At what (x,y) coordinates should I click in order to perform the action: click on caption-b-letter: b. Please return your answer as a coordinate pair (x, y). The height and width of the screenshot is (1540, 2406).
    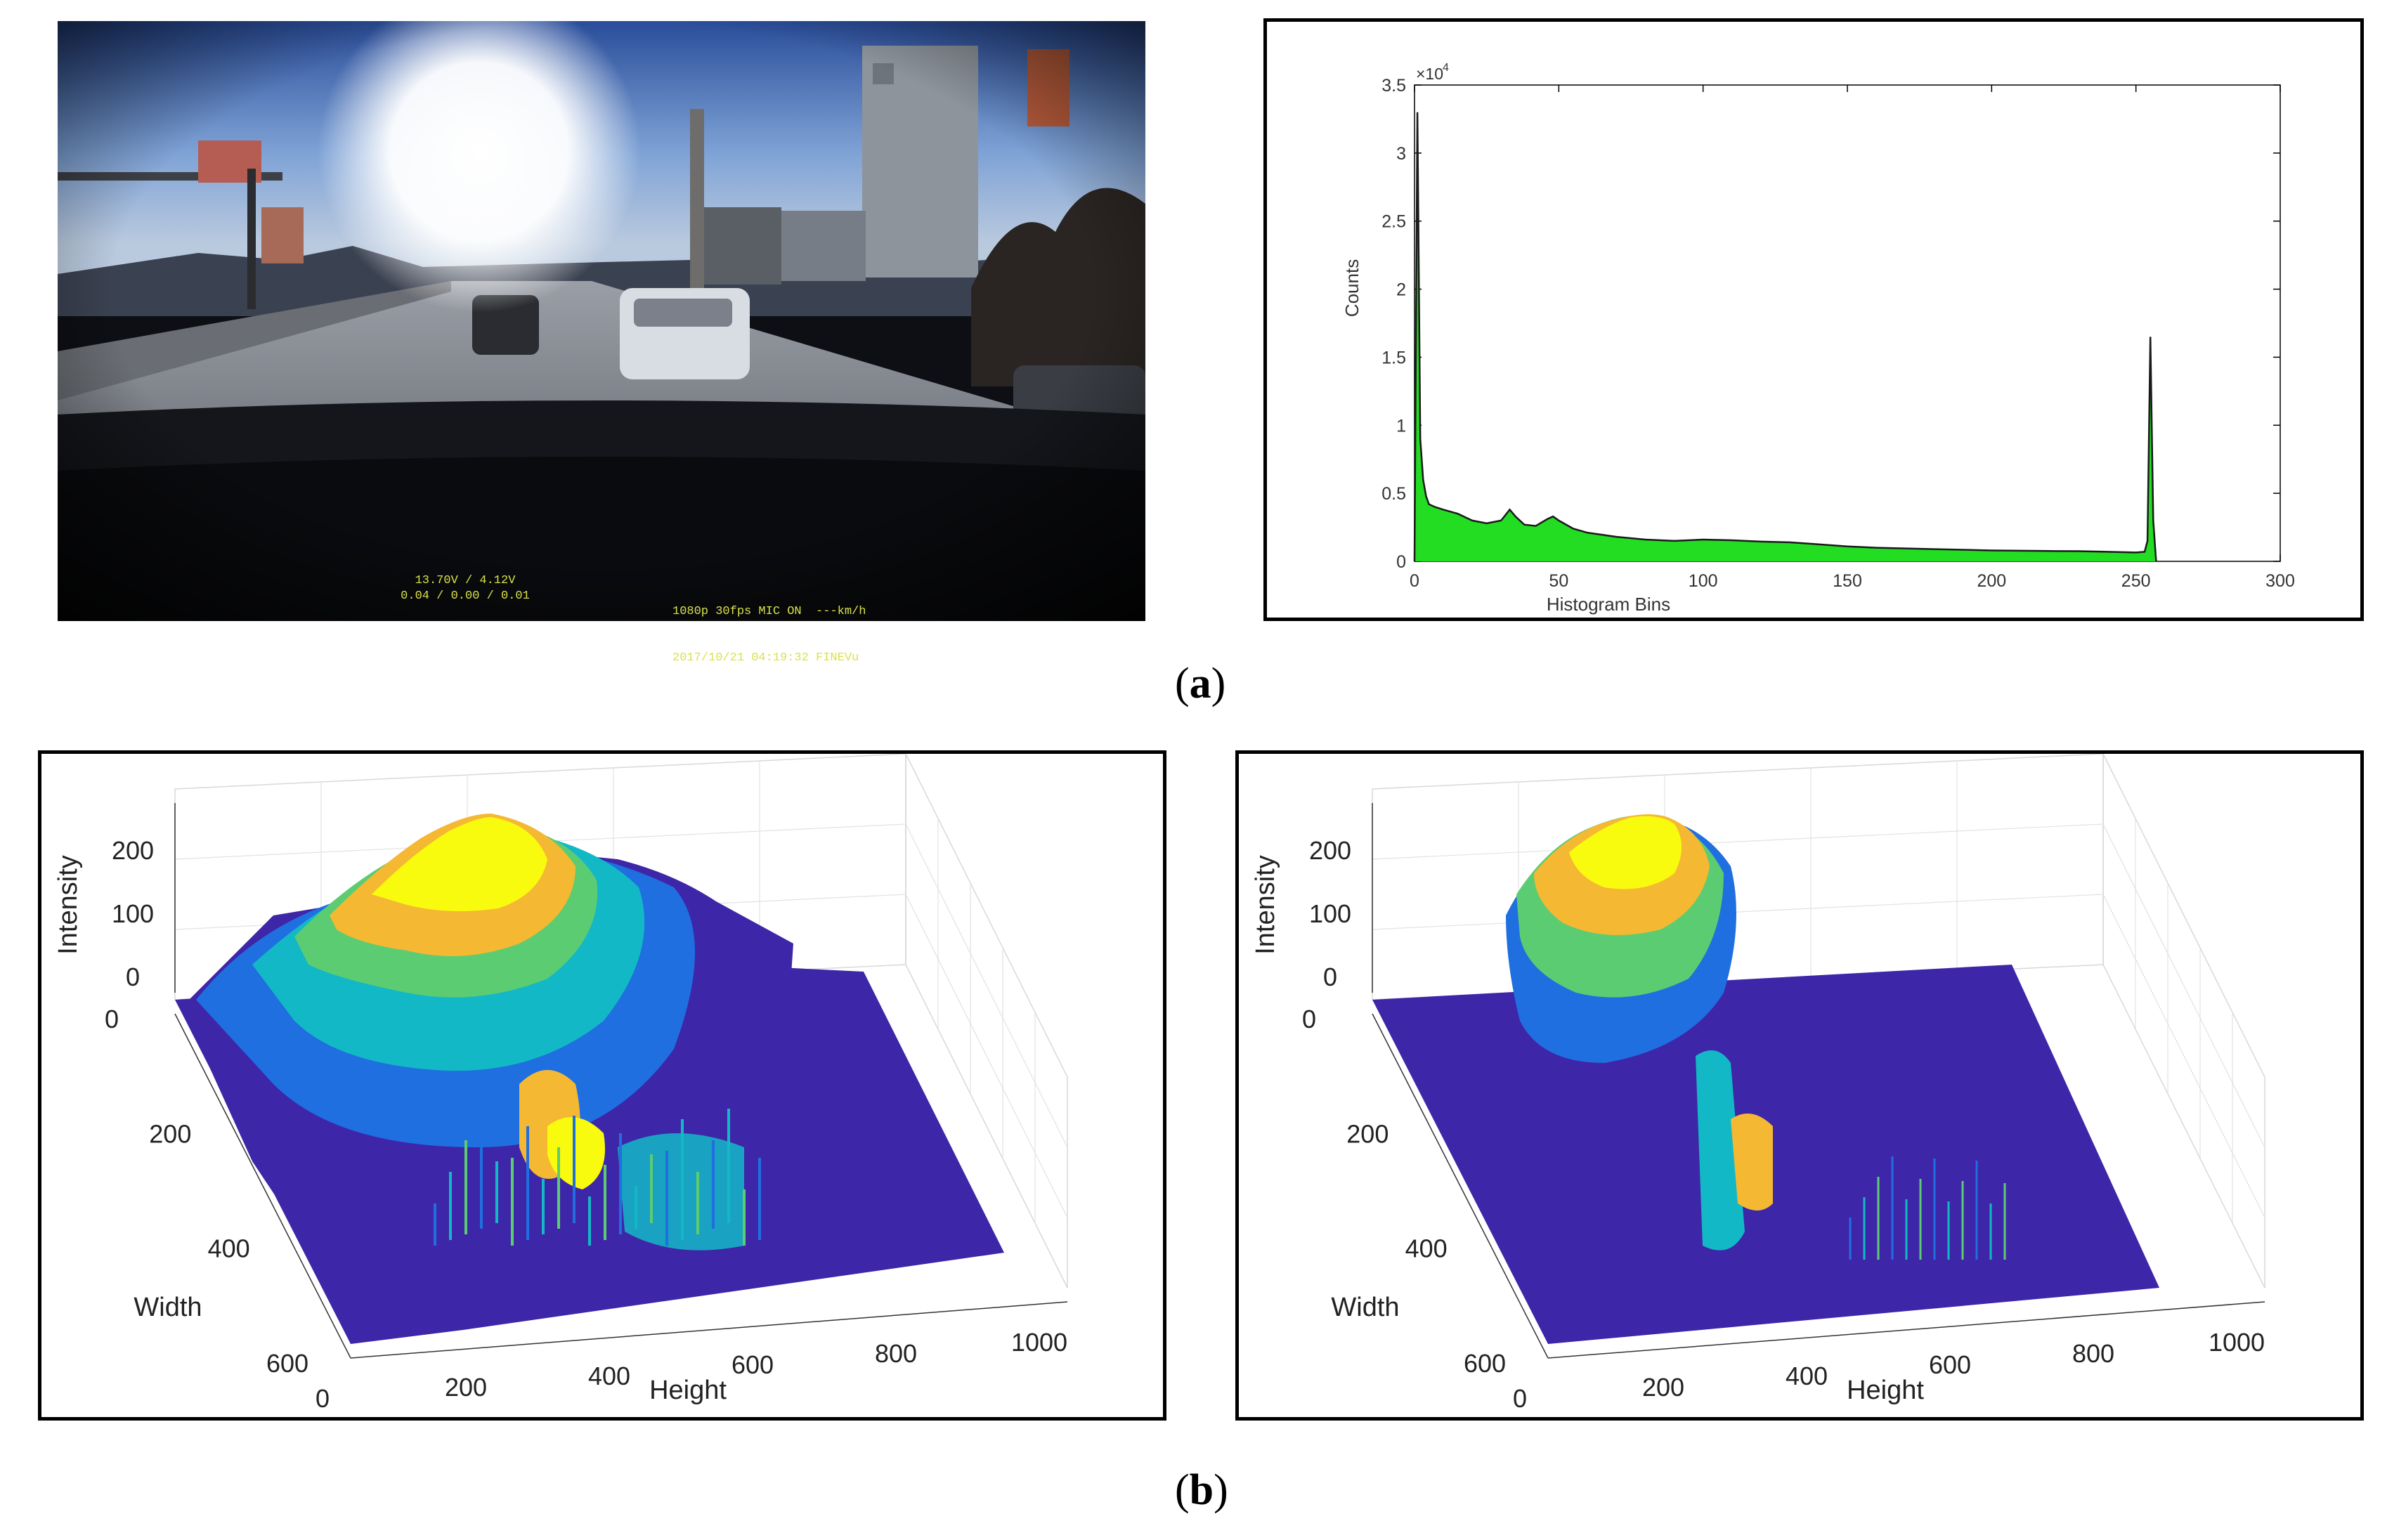
    Looking at the image, I should click on (1201, 1490).